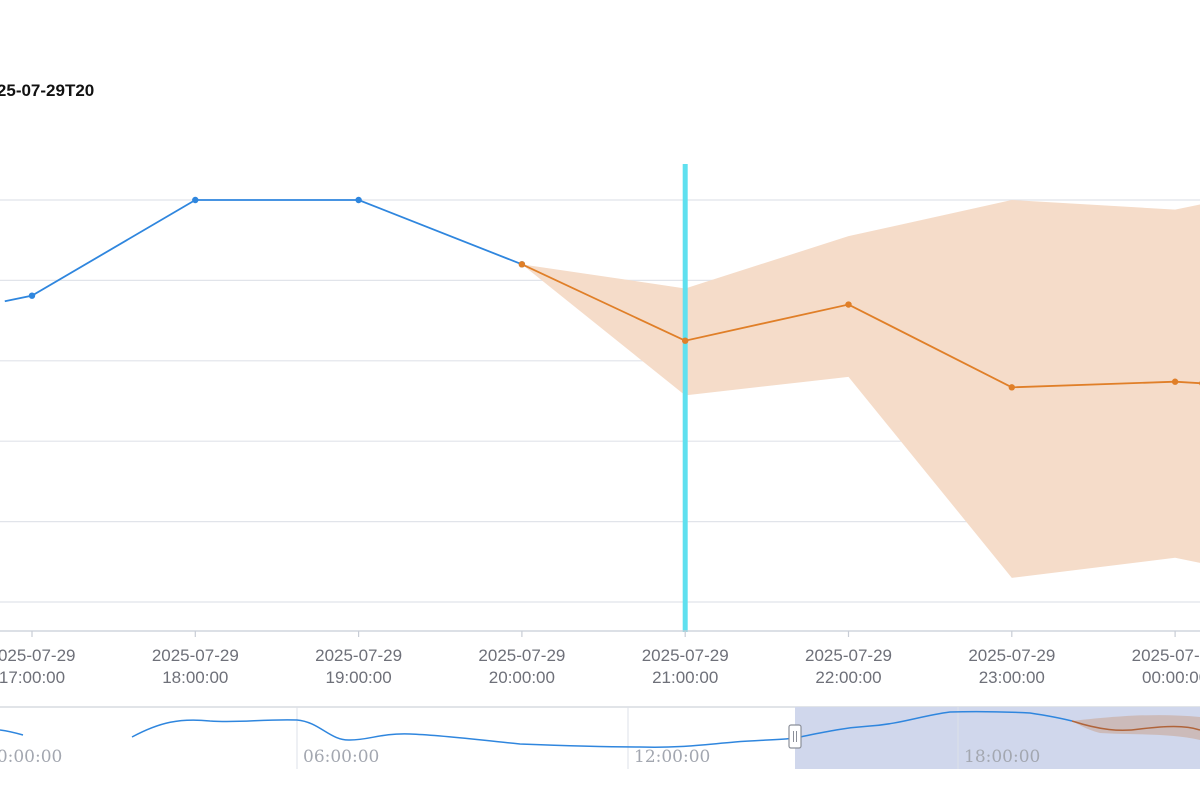 The width and height of the screenshot is (1200, 800). I want to click on navigator-tick-label: 06:00:00, so click(341, 757).